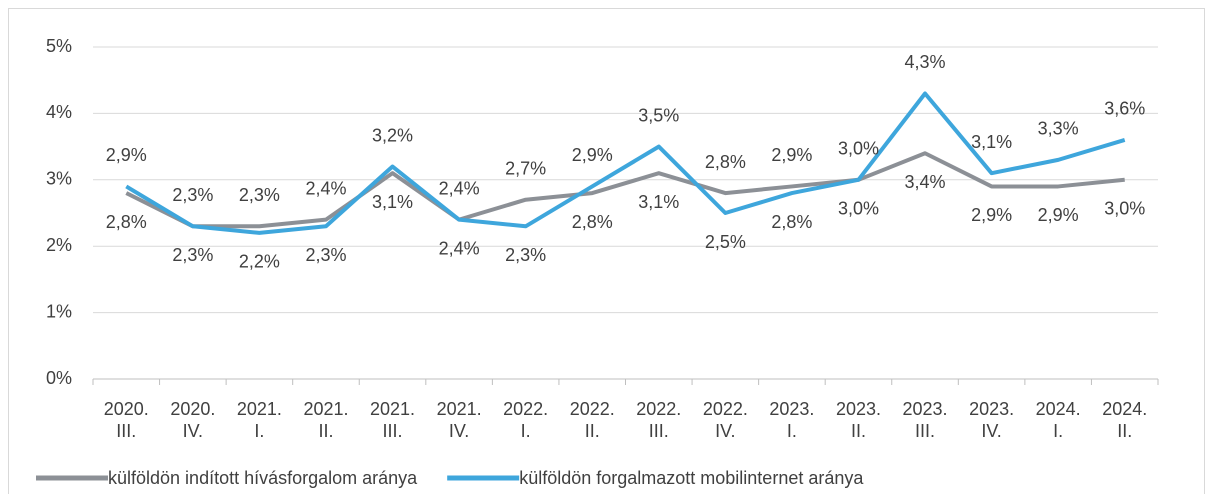 The width and height of the screenshot is (1212, 499). What do you see at coordinates (925, 62) in the screenshot?
I see `data-label: 4,3%` at bounding box center [925, 62].